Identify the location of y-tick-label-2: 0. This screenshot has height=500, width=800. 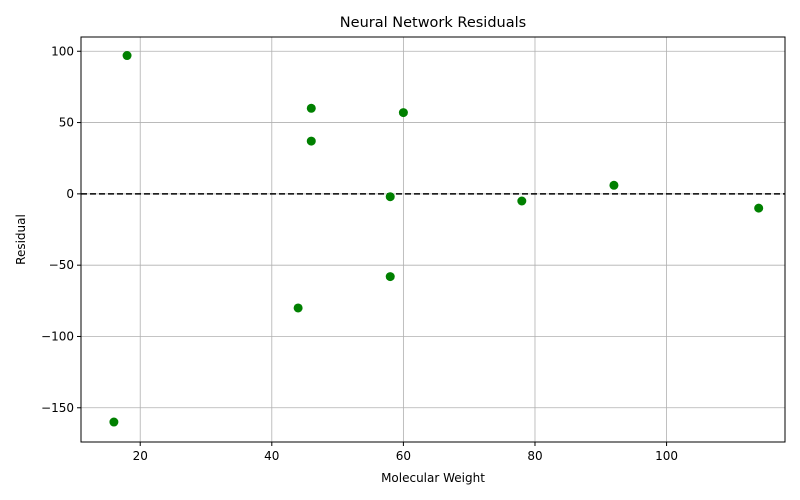
(70, 194).